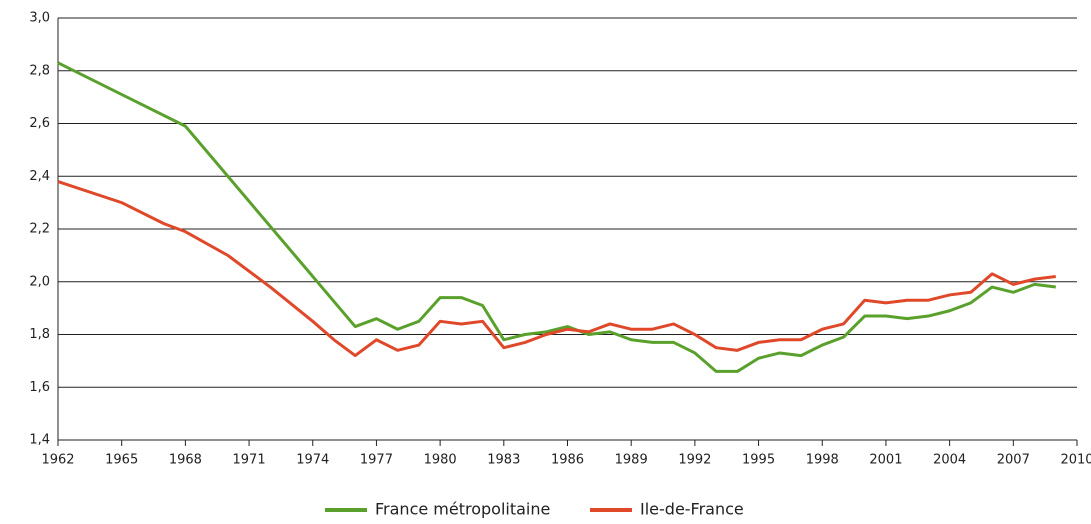 This screenshot has width=1091, height=524. I want to click on y-tick-label: 1,4, so click(39, 440).